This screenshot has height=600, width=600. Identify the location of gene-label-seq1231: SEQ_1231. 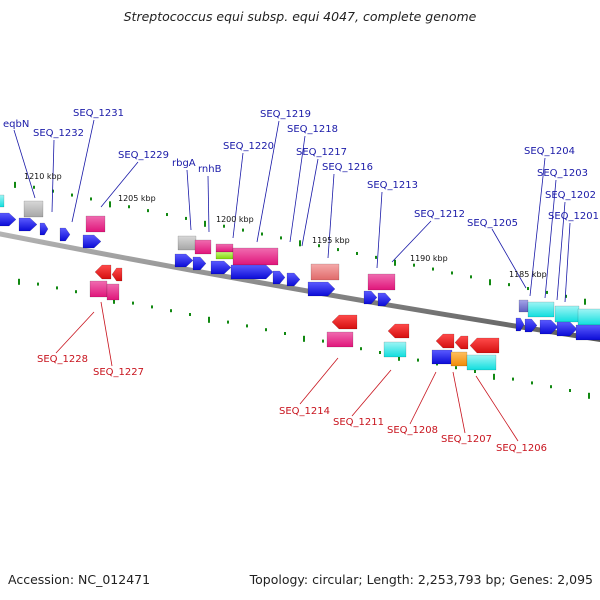
(98, 113).